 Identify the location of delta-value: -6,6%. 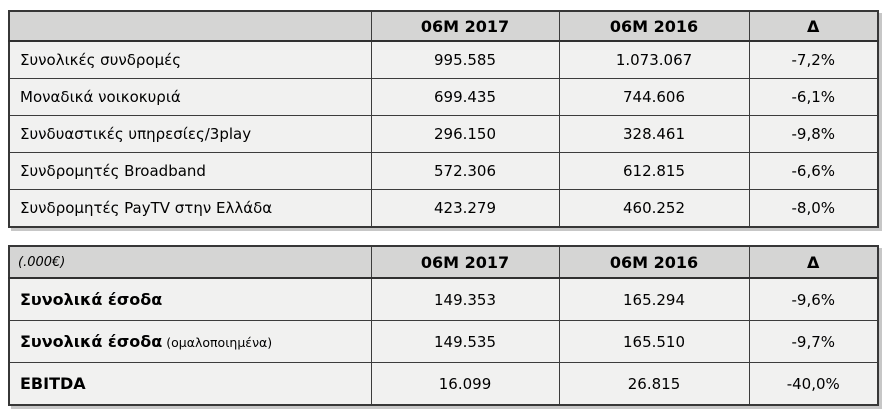
(813, 171).